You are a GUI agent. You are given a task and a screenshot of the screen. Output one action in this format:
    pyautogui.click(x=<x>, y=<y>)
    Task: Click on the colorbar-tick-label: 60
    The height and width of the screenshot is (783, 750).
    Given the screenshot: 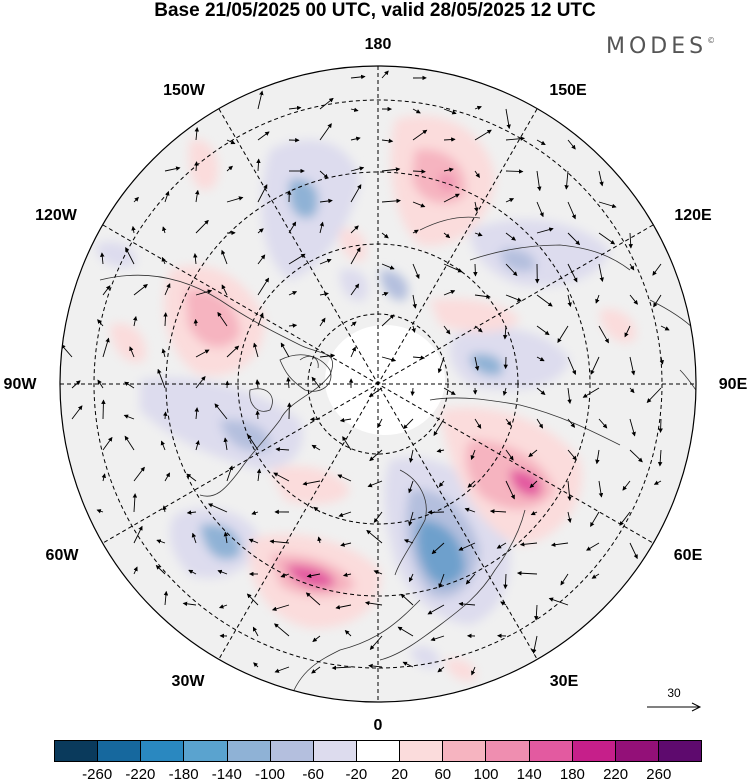 What is the action you would take?
    pyautogui.click(x=443, y=774)
    